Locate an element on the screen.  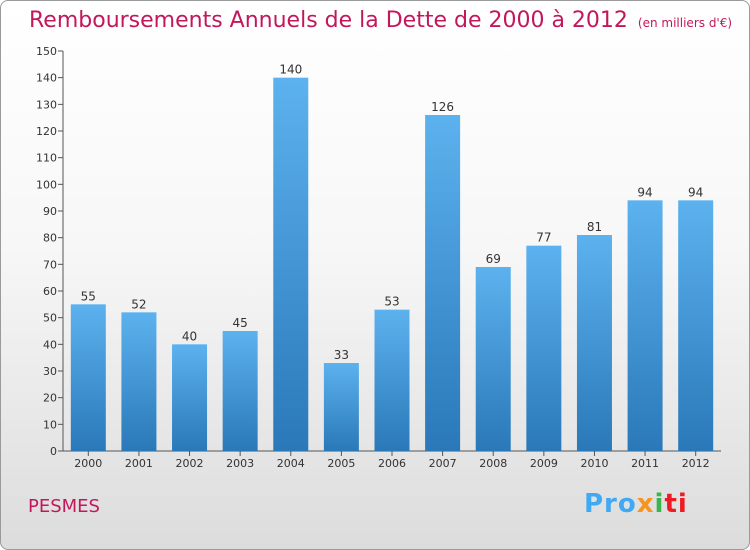
proxiti-logo: Proxiti is located at coordinates (636, 504).